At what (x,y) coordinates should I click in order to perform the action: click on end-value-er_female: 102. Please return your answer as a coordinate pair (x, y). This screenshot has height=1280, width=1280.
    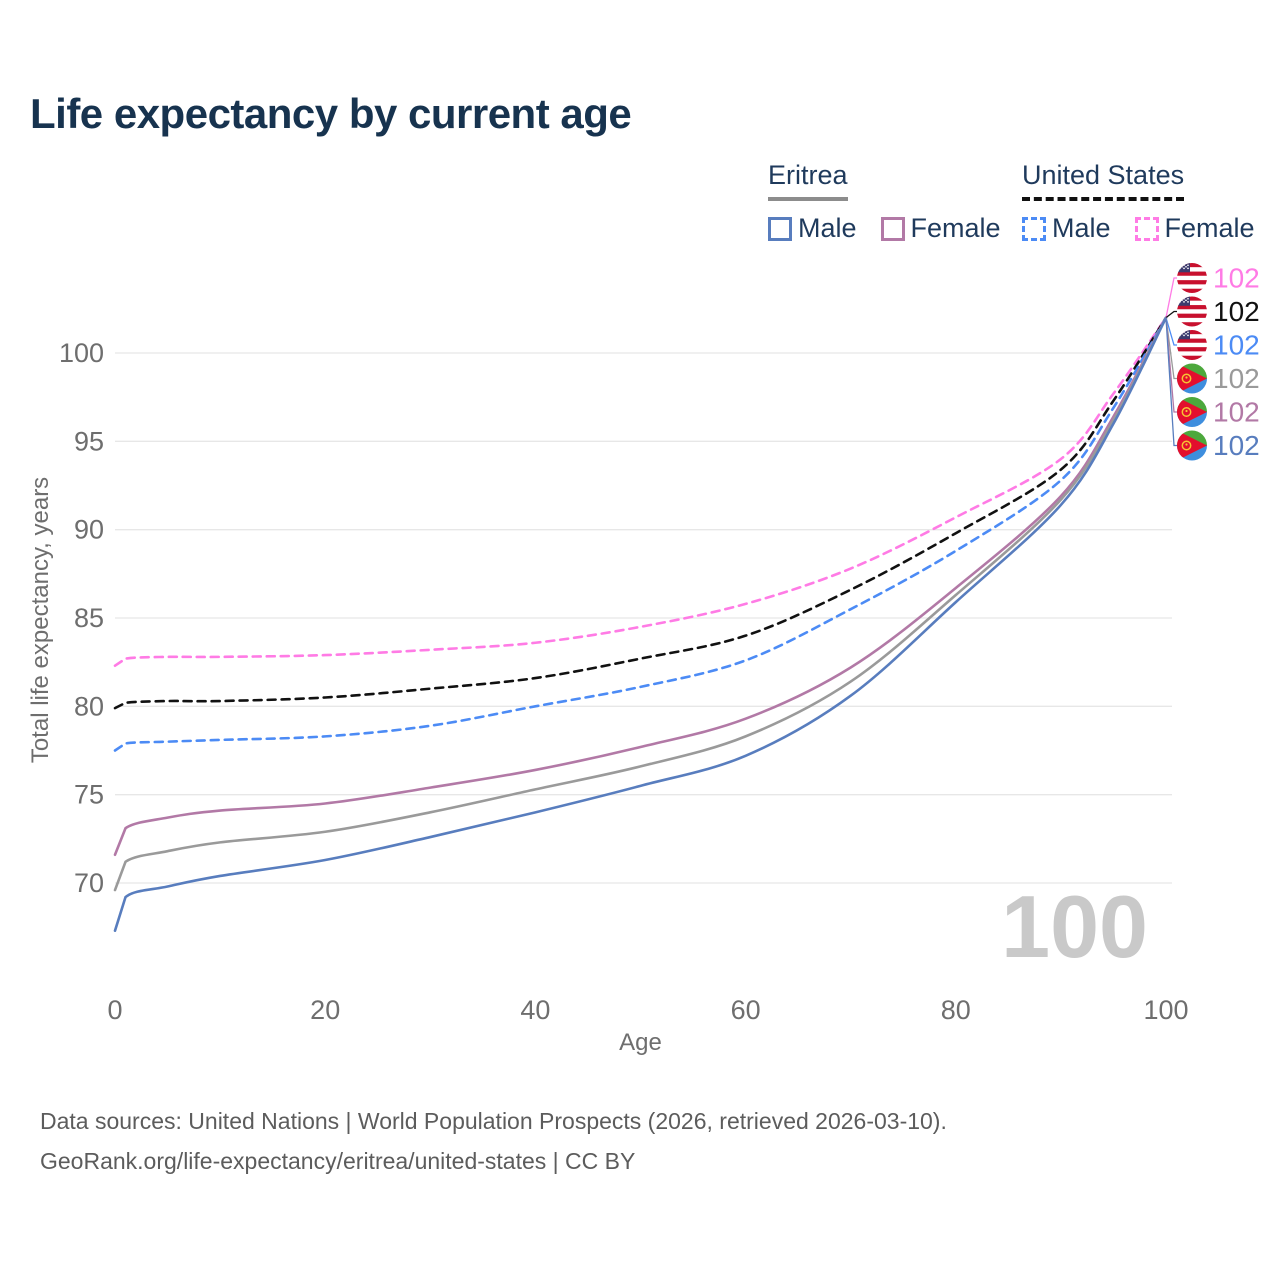
    Looking at the image, I should click on (1236, 412).